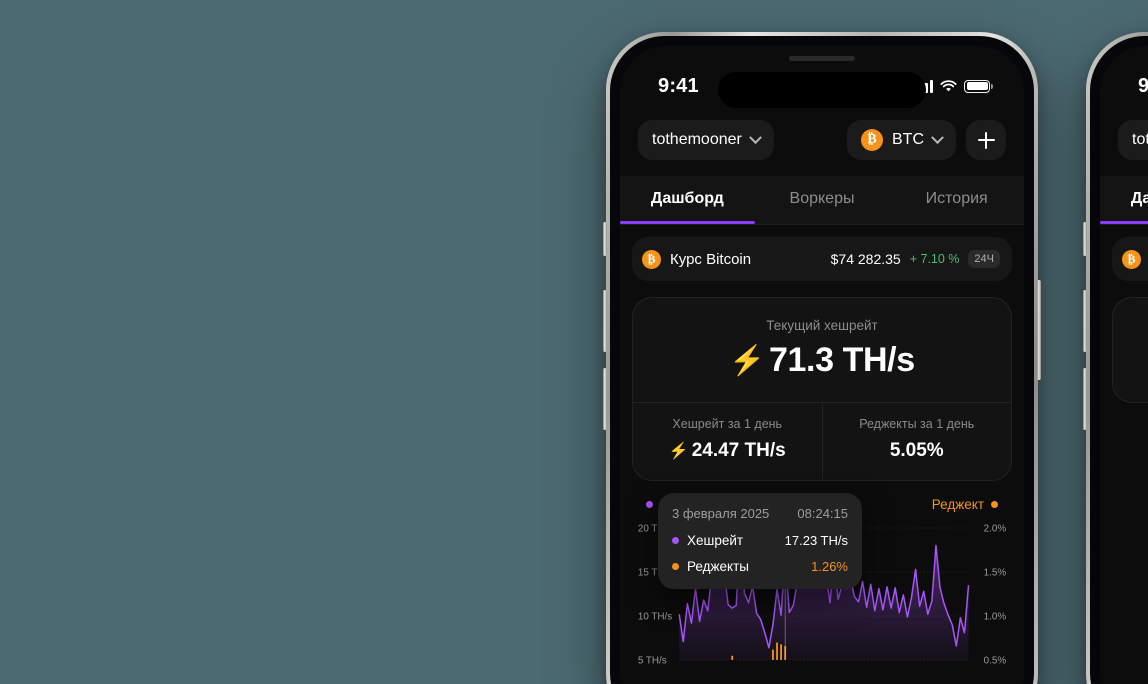 The image size is (1148, 684). Describe the element at coordinates (822, 142) in the screenshot. I see `app-topbar: tothemooner ₿ BTC` at that location.